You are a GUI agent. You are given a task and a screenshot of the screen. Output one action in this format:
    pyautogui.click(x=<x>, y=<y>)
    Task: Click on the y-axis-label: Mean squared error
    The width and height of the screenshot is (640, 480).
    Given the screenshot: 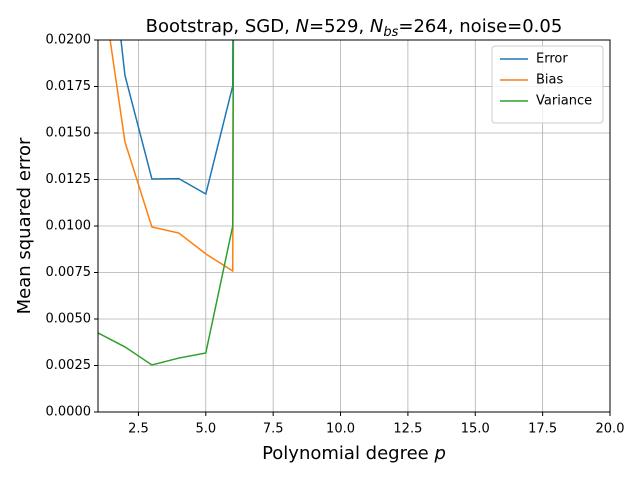 What is the action you would take?
    pyautogui.click(x=24, y=225)
    